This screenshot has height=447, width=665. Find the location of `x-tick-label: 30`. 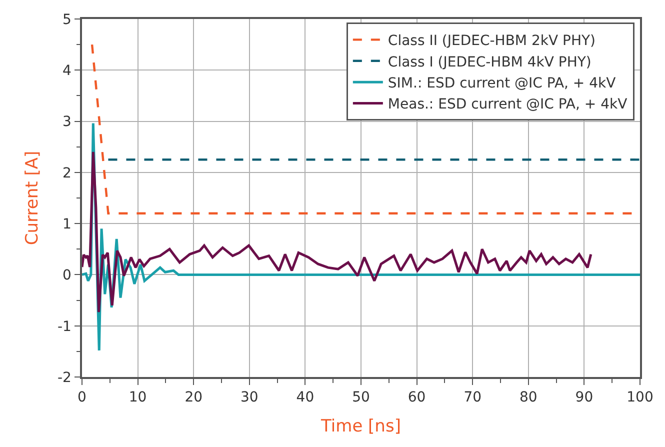

x-tick-label: 30 is located at coordinates (249, 398).